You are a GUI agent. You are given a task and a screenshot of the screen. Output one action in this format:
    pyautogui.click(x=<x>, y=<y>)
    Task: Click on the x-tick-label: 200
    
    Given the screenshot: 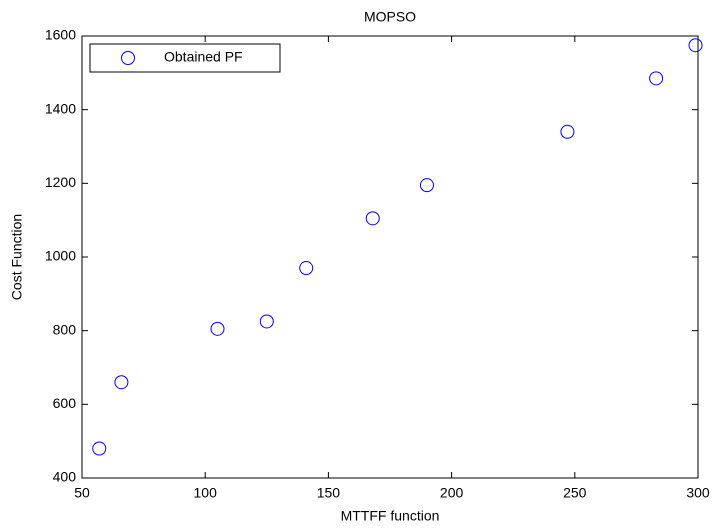 What is the action you would take?
    pyautogui.click(x=452, y=493)
    